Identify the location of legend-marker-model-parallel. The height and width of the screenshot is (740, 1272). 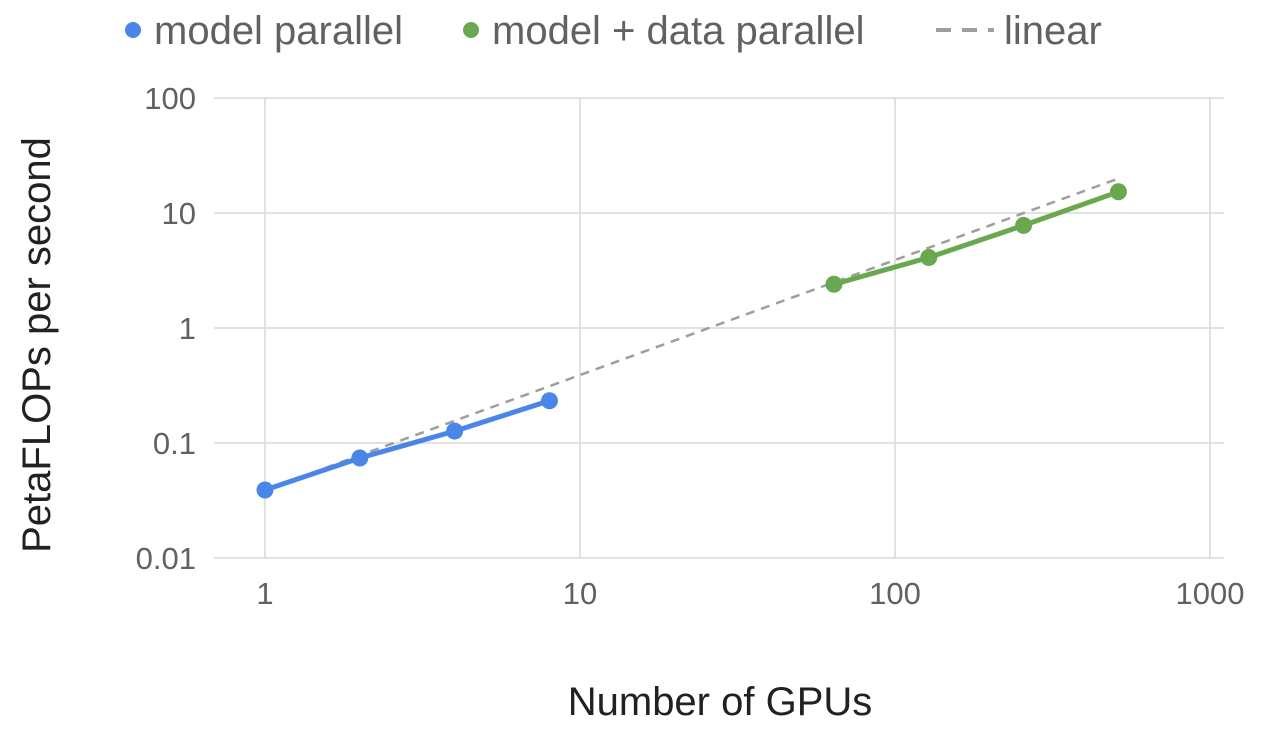
(133, 30).